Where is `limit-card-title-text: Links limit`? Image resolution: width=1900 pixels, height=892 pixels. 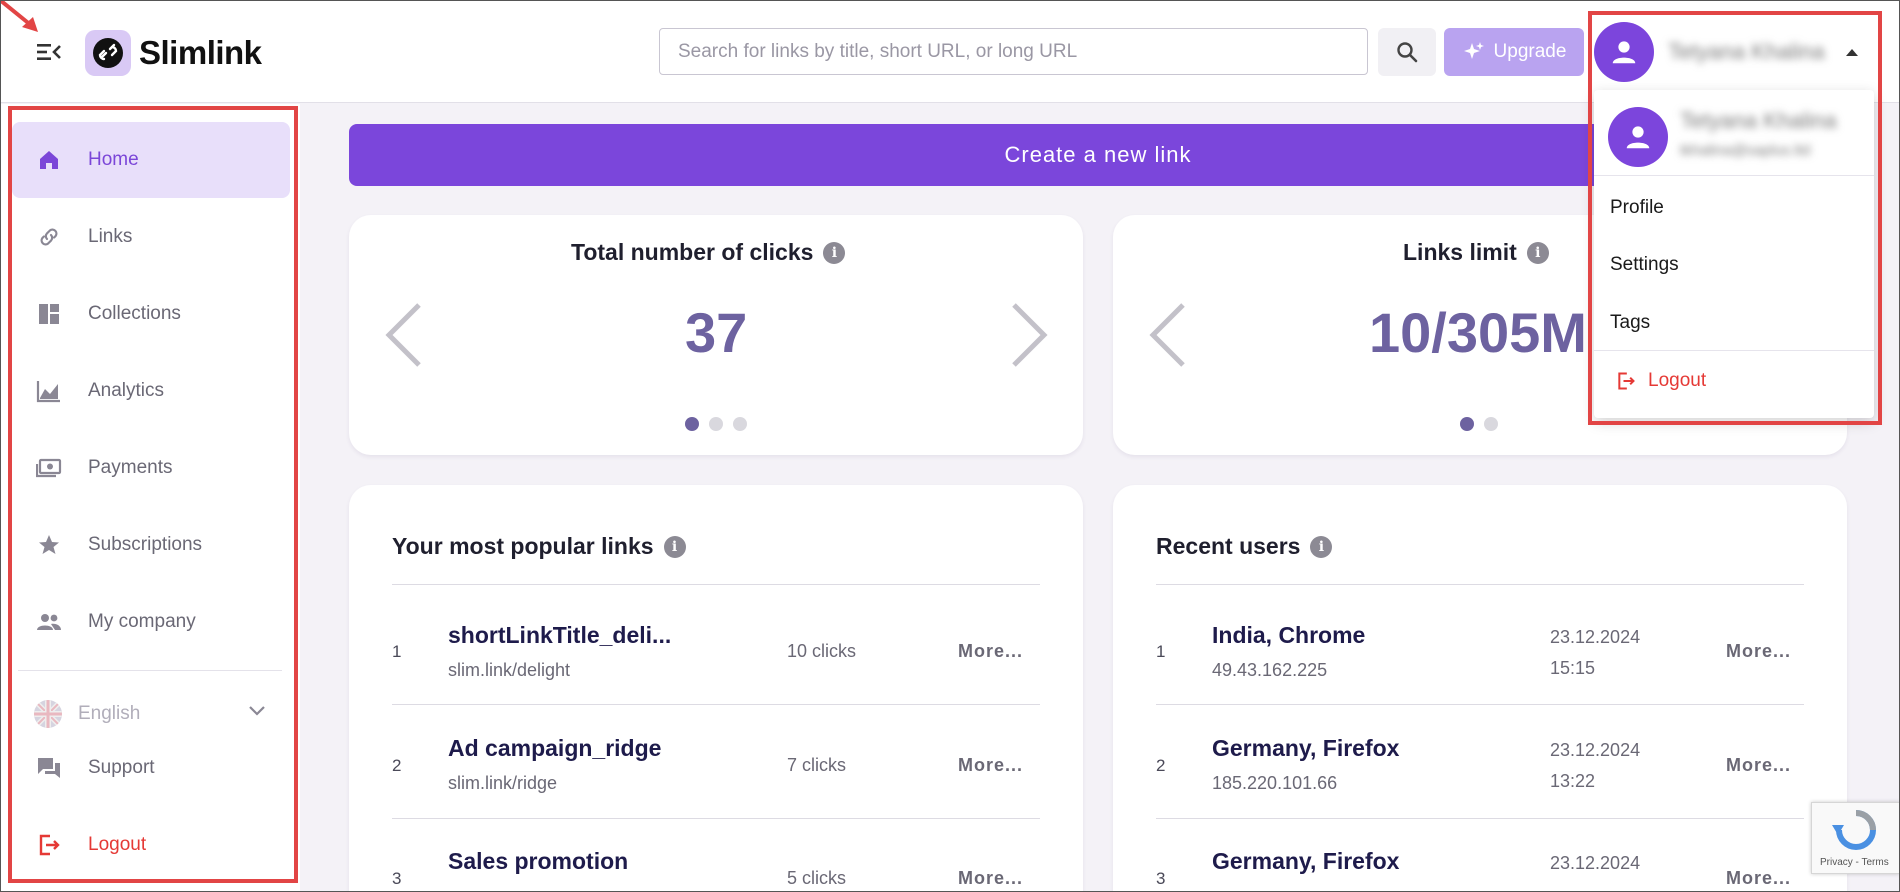
limit-card-title-text: Links limit is located at coordinates (1460, 252).